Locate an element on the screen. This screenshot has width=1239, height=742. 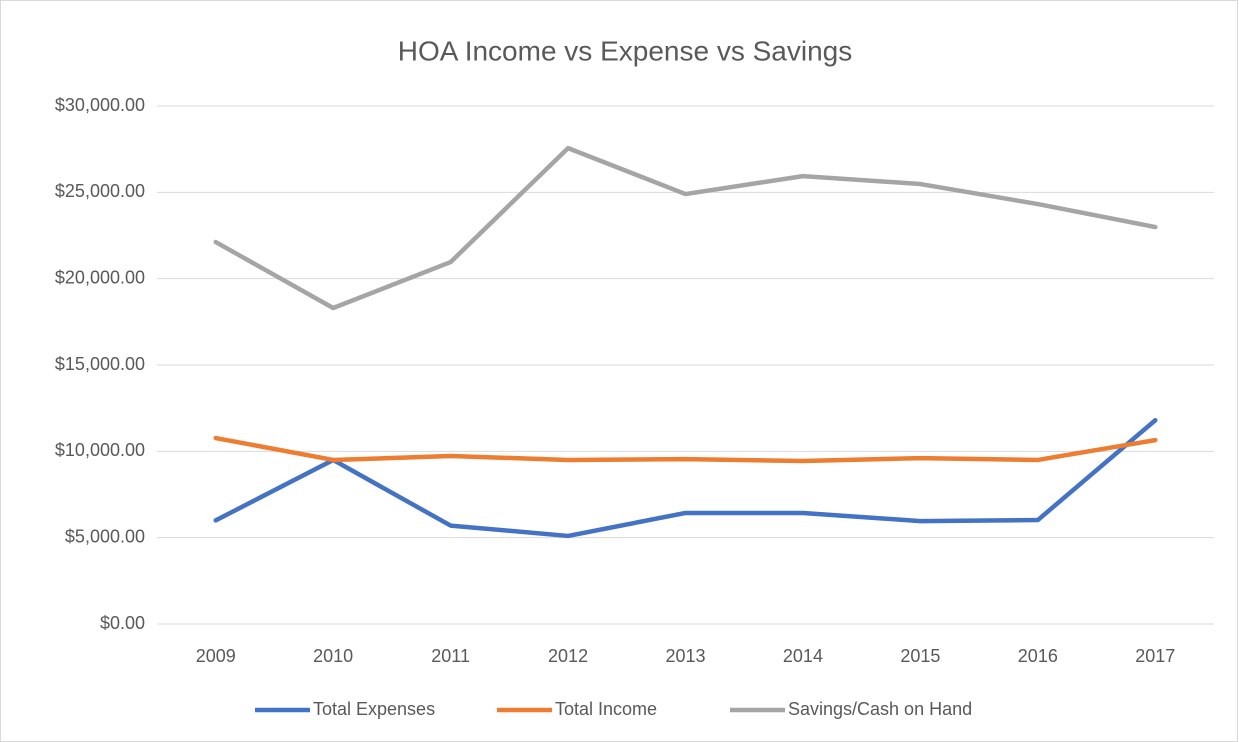
legend-label: Total Income is located at coordinates (606, 709).